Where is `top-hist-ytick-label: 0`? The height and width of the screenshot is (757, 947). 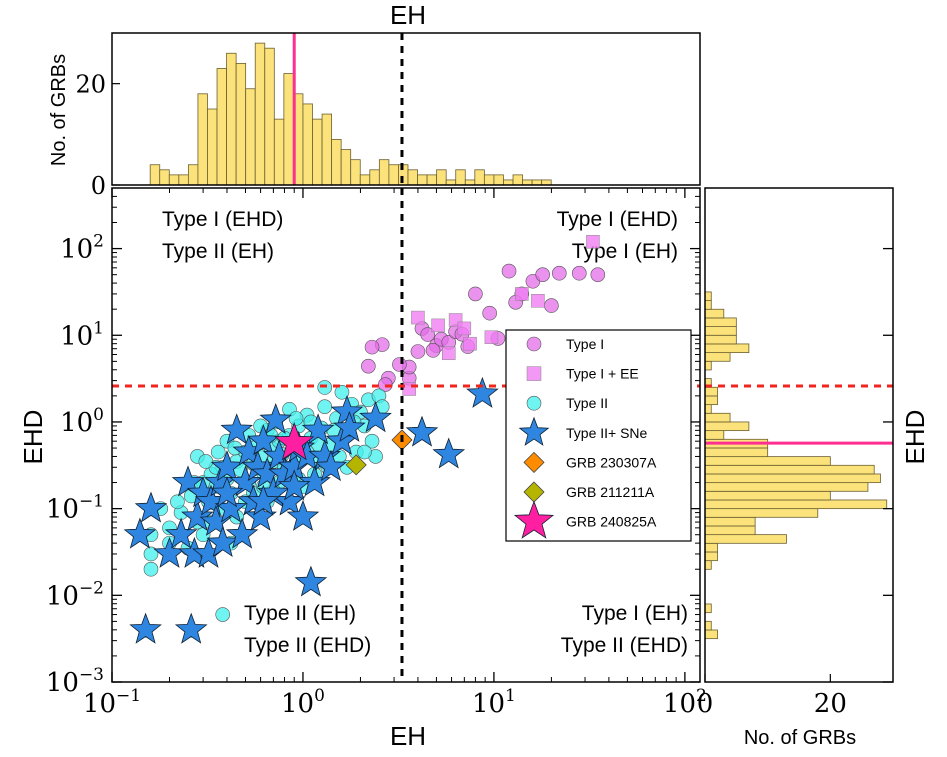 top-hist-ytick-label: 0 is located at coordinates (98, 186).